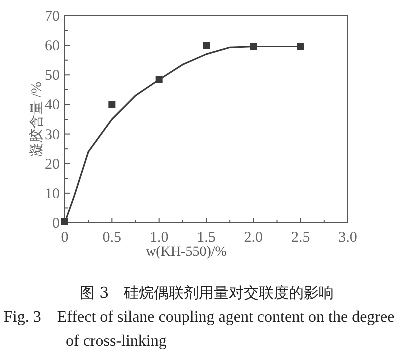 Image resolution: width=414 pixels, height=361 pixels. I want to click on caption: Fig. 3 Effect of silane coupling agent content on the degree of cross-linking, so click(200, 330).